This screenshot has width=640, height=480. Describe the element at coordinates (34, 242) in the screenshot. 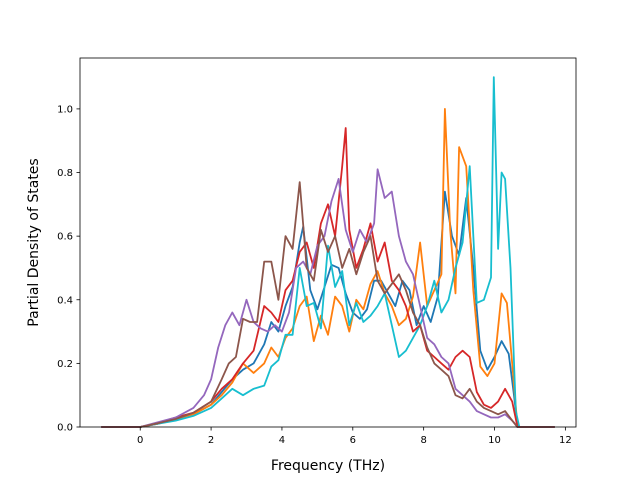

I see `y-axis-label: Partial Density of States` at that location.